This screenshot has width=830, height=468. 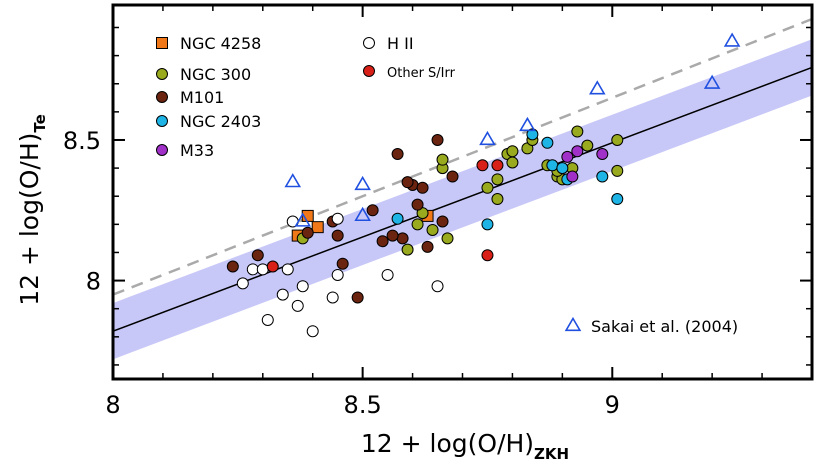 I want to click on y-axis-title-main: 12 + log(O/H), so click(x=29, y=219).